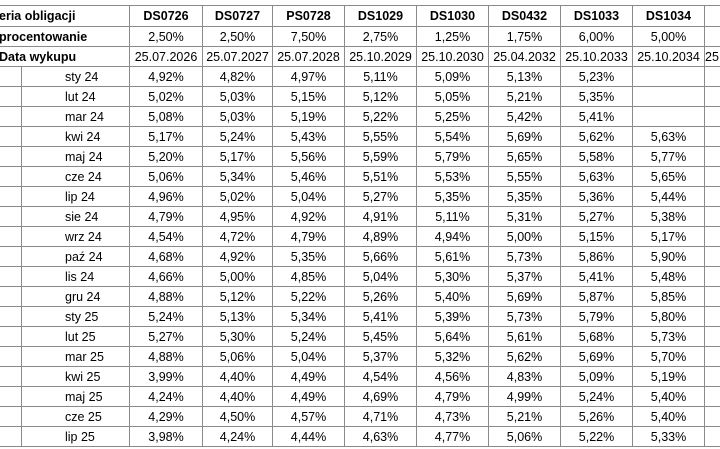 The image size is (720, 449). I want to click on rate-cell: 2,50%, so click(238, 37).